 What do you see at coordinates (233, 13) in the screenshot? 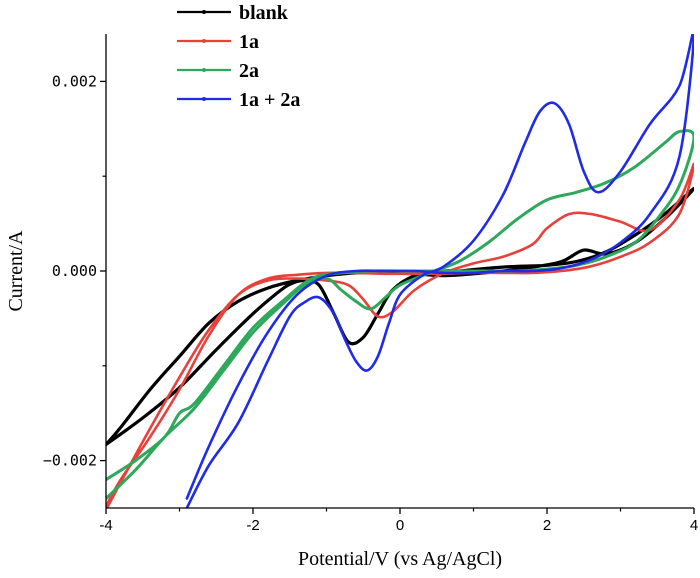
I see `legend-item-blank: blank` at bounding box center [233, 13].